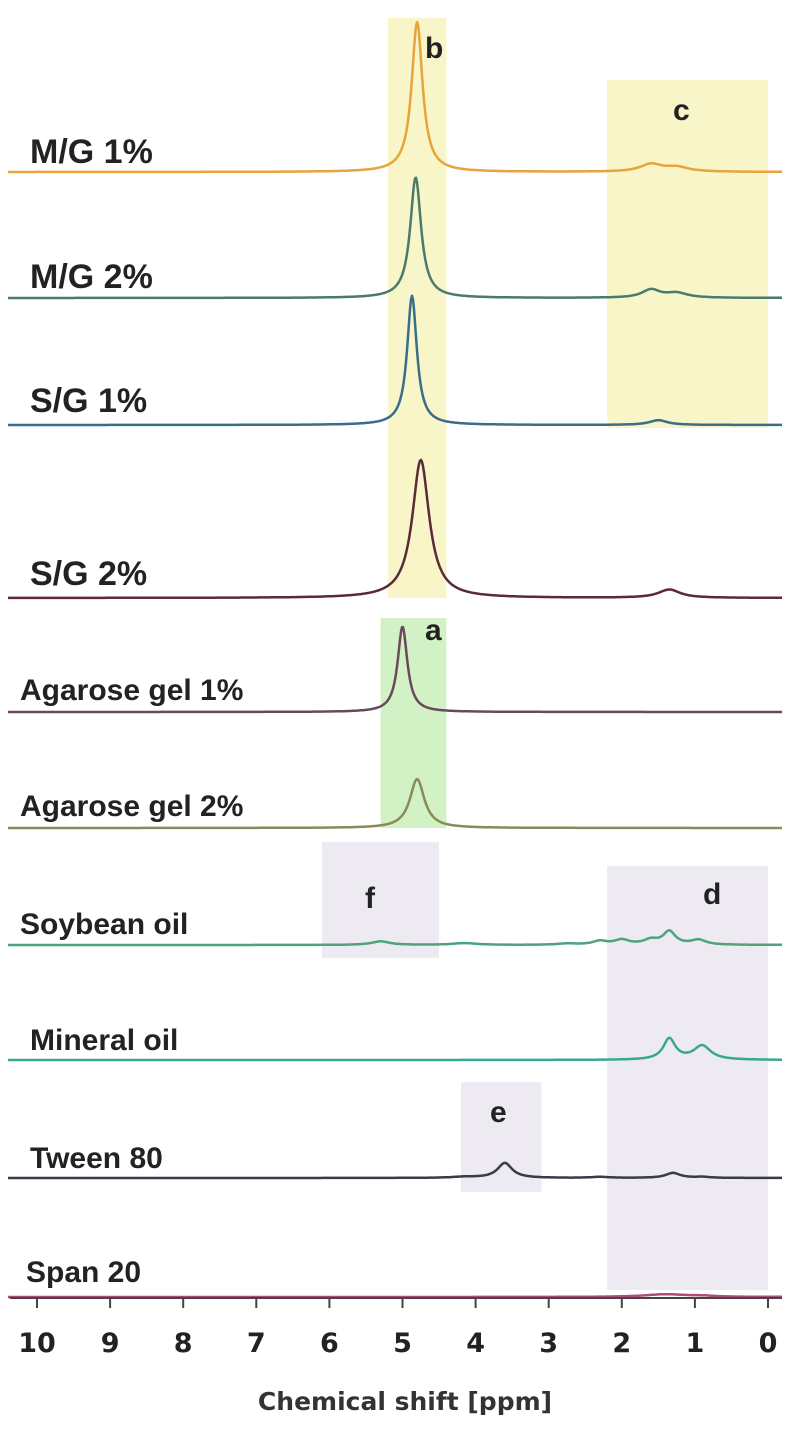 Image resolution: width=808 pixels, height=1429 pixels. Describe the element at coordinates (413, 723) in the screenshot. I see `highlight-region-a` at that location.